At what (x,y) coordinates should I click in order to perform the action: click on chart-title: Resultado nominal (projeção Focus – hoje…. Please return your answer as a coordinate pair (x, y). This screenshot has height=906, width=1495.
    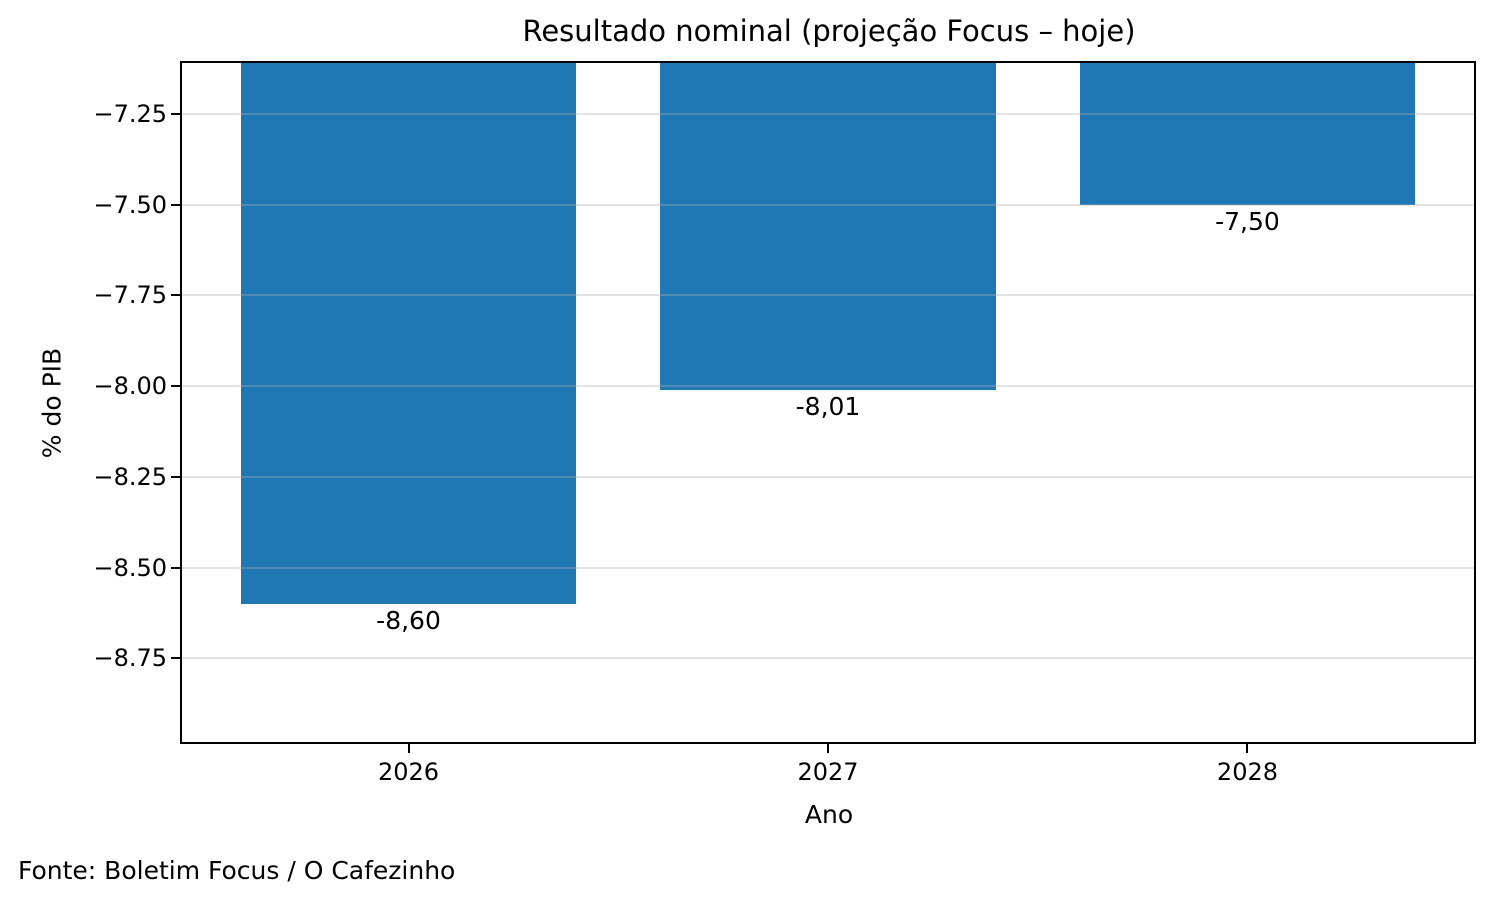
    Looking at the image, I should click on (829, 31).